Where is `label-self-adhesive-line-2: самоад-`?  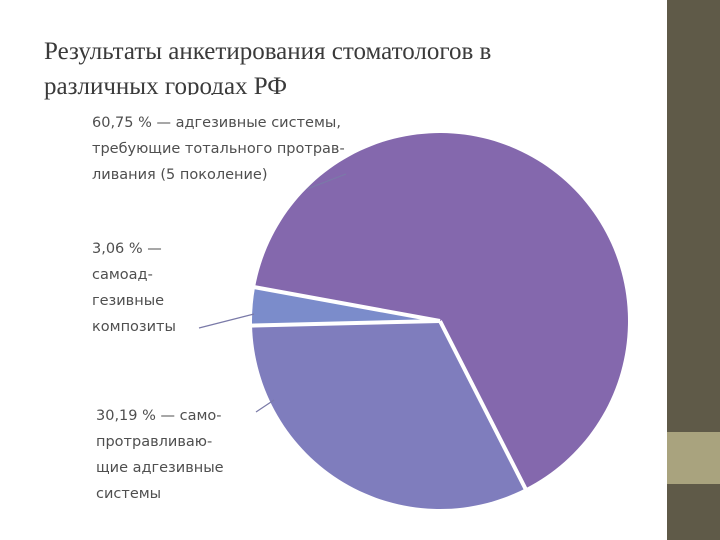 label-self-adhesive-line-2: самоад- is located at coordinates (122, 275).